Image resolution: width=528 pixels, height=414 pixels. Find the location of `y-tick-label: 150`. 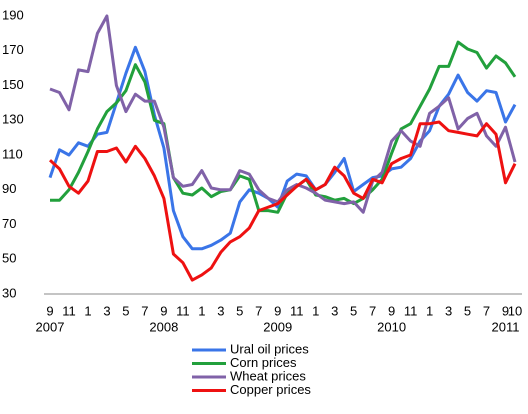

y-tick-label: 150 is located at coordinates (13, 84).